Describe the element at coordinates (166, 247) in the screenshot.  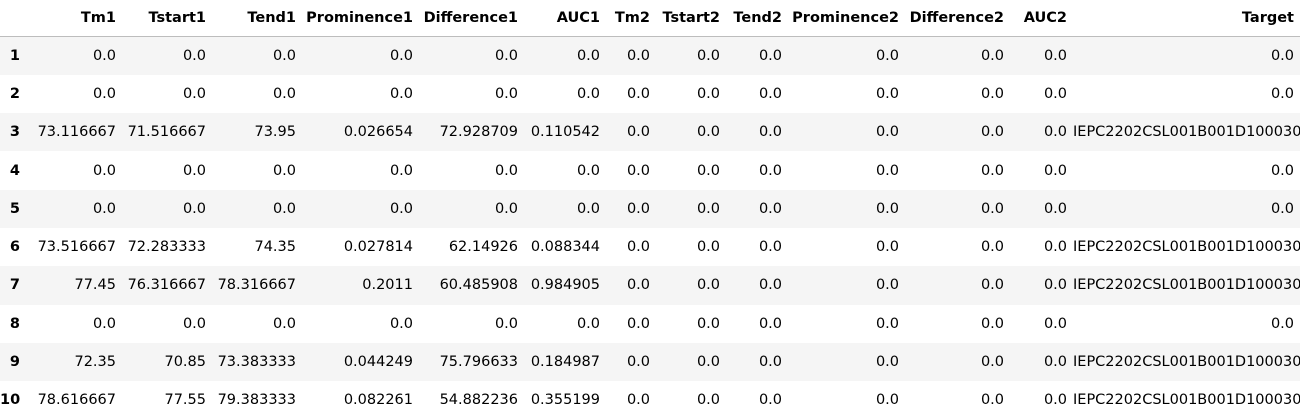
I see `cell-tstart1: 72.283333` at that location.